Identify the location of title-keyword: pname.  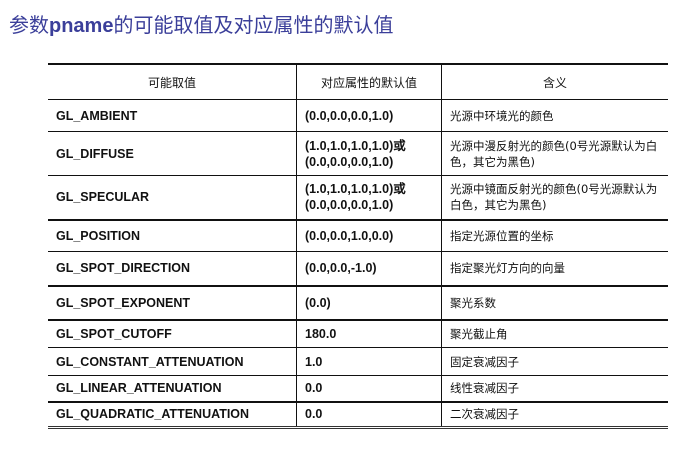
(81, 26).